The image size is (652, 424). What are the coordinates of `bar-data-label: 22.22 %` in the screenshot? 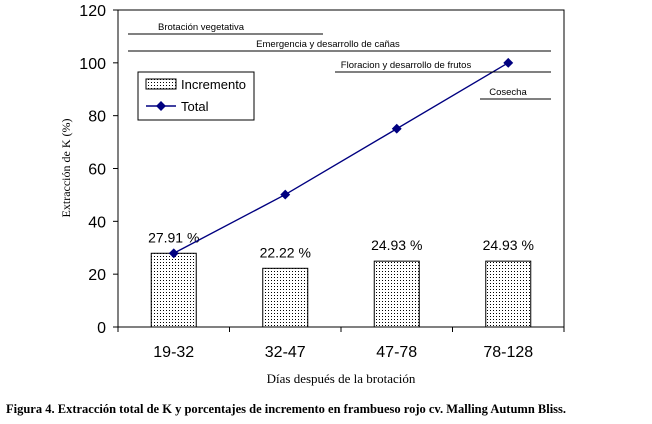 It's located at (285, 252).